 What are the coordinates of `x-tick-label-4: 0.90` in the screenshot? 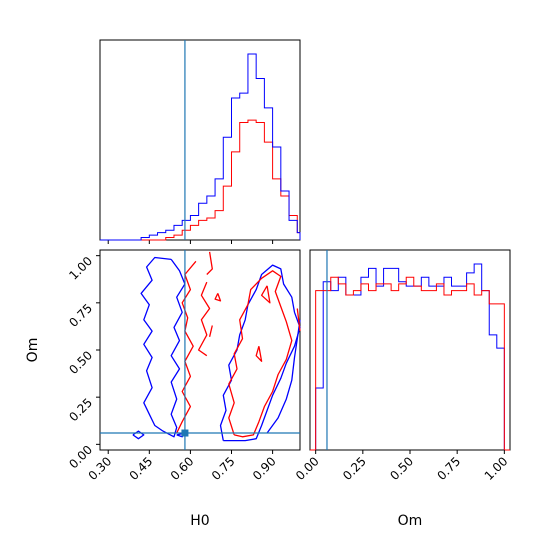 It's located at (264, 468).